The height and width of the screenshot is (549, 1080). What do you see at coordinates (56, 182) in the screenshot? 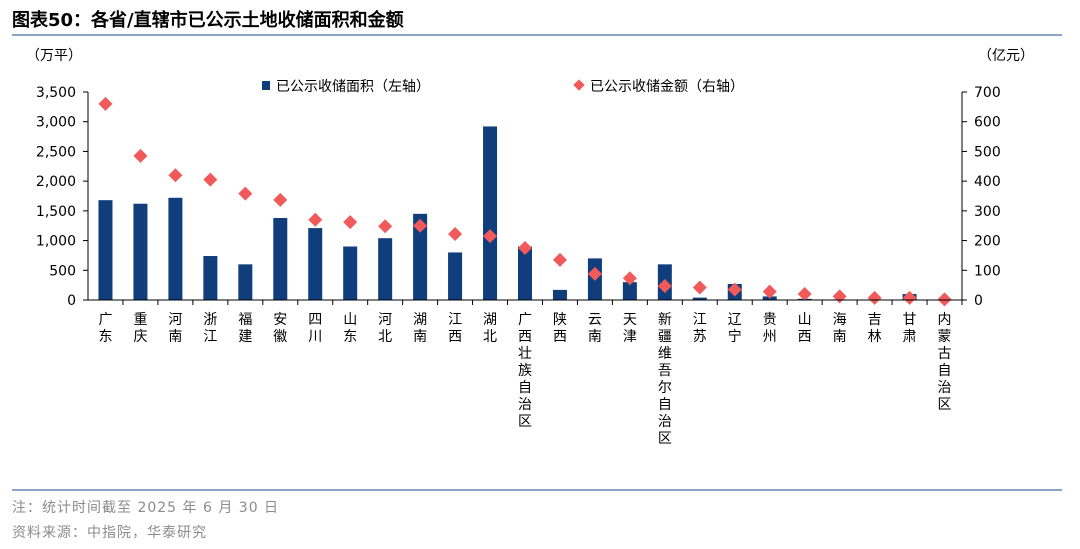
I see `left-tick-label: 2,000` at bounding box center [56, 182].